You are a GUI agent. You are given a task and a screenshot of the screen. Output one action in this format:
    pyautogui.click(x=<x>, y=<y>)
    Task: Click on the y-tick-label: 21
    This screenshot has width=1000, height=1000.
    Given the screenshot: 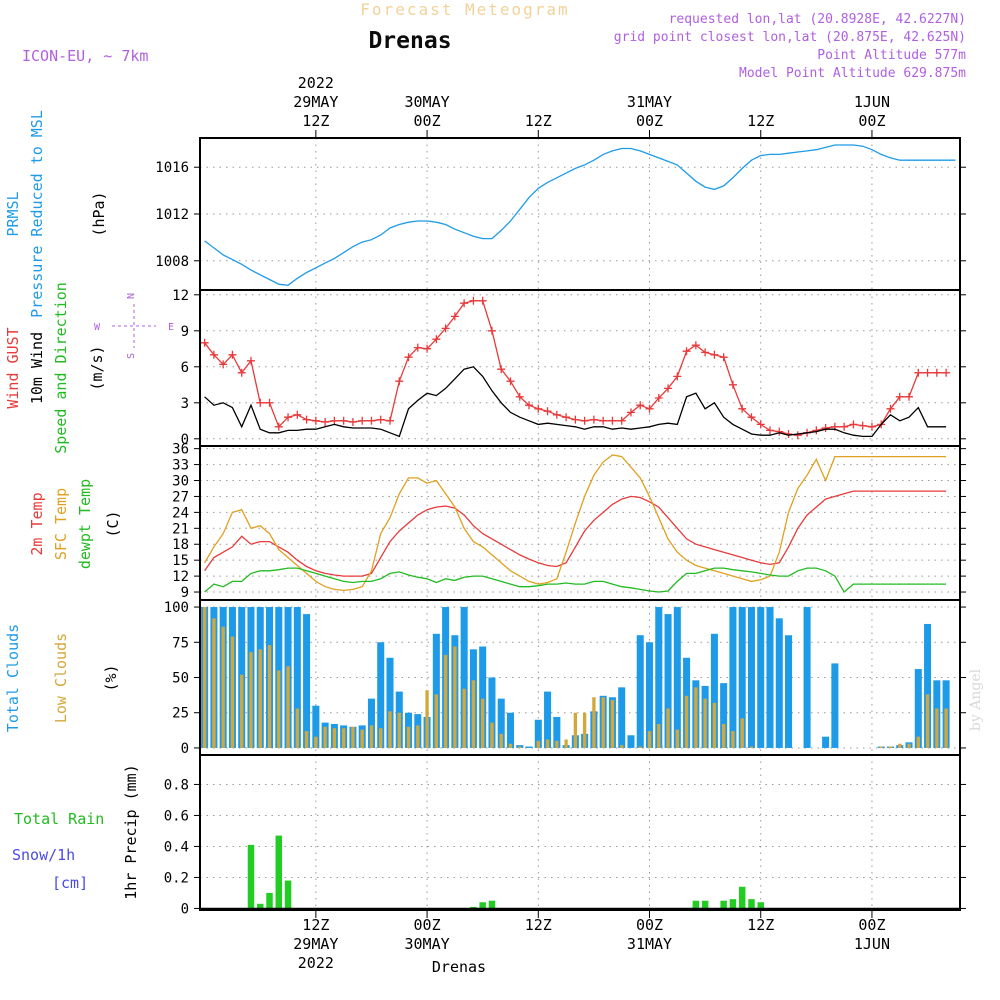 What is the action you would take?
    pyautogui.click(x=180, y=529)
    